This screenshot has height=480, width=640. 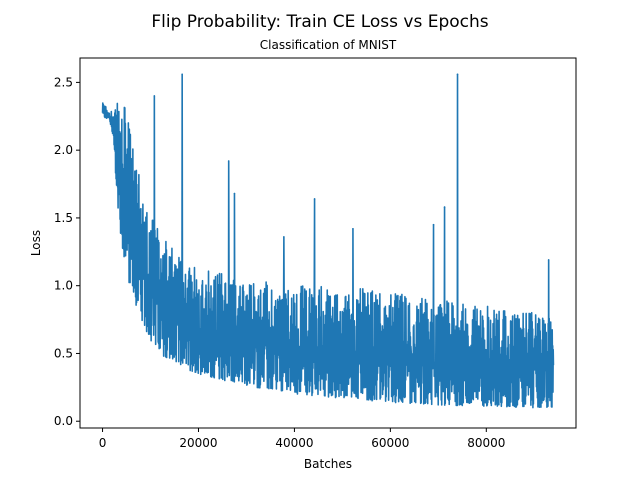 What do you see at coordinates (63, 82) in the screenshot?
I see `y-tick-label: 2.5` at bounding box center [63, 82].